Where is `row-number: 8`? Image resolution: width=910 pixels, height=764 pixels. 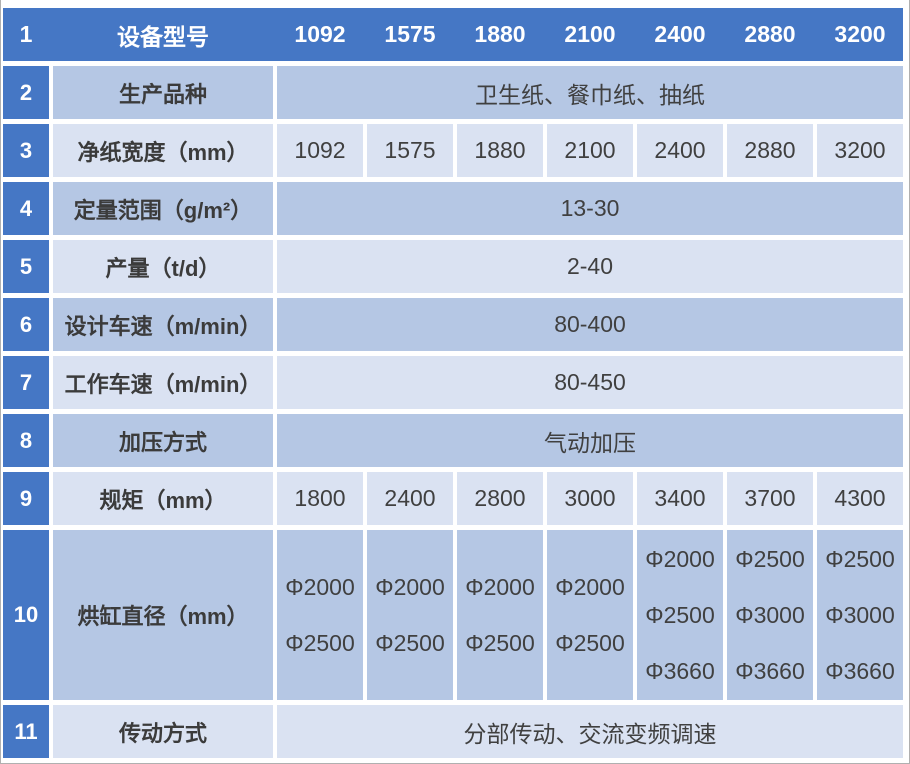 row-number: 8 is located at coordinates (26, 440).